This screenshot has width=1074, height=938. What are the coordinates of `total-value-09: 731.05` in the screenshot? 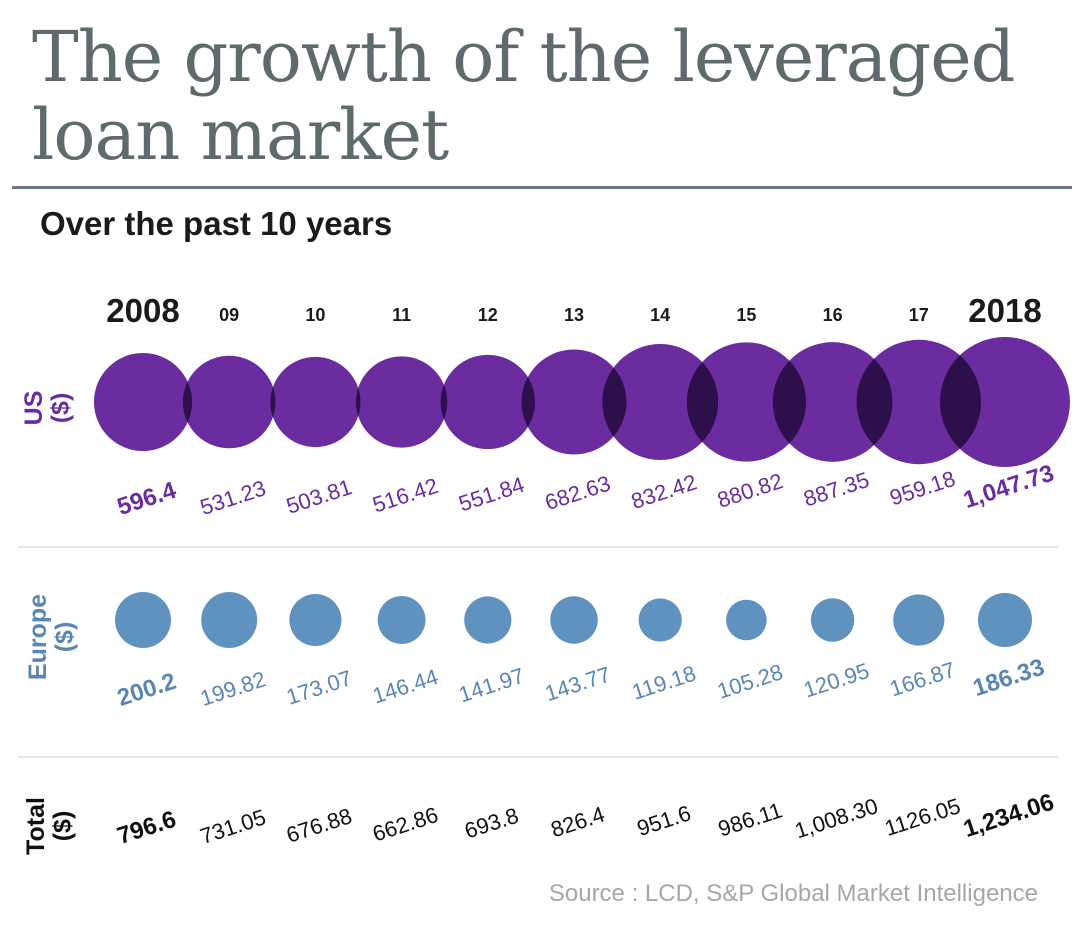 It's located at (233, 826).